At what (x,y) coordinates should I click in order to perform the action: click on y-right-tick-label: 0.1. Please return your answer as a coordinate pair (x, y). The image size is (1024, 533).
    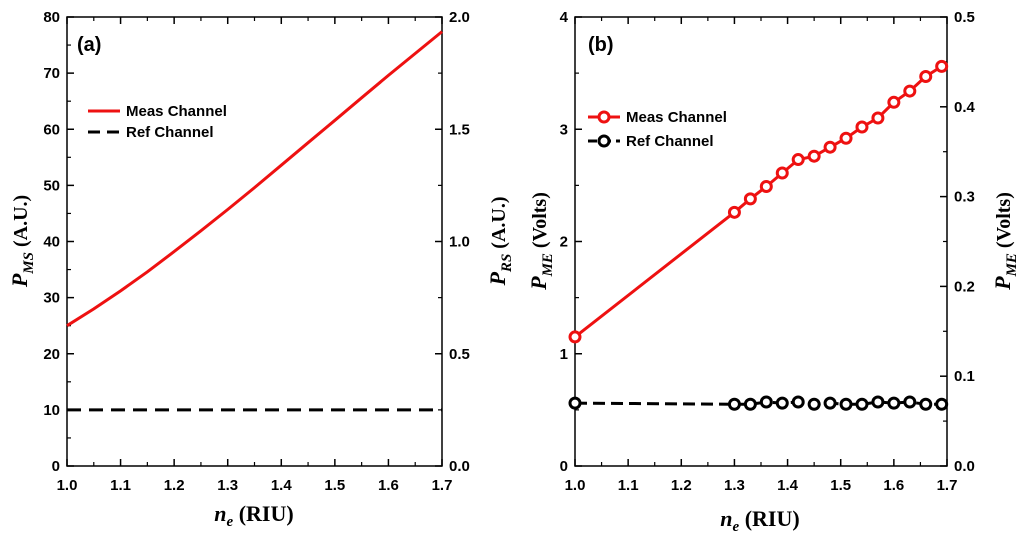
    Looking at the image, I should click on (964, 376).